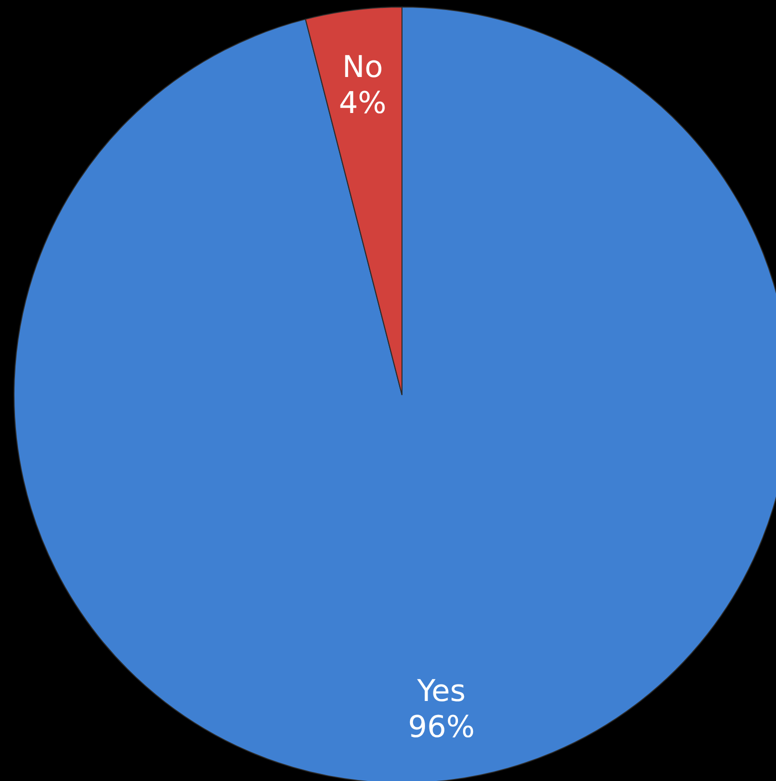  What do you see at coordinates (363, 68) in the screenshot?
I see `slice-label: No` at bounding box center [363, 68].